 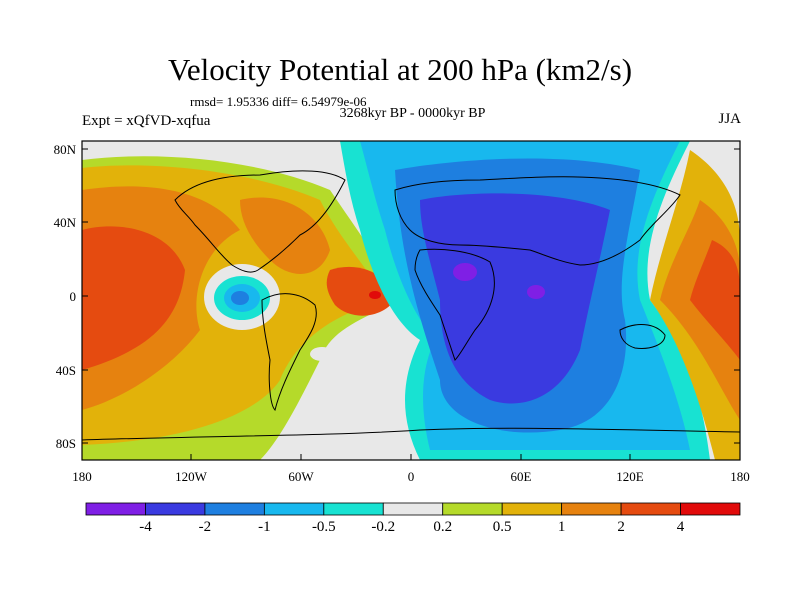 What do you see at coordinates (82, 476) in the screenshot?
I see `lon-label-180w: 180` at bounding box center [82, 476].